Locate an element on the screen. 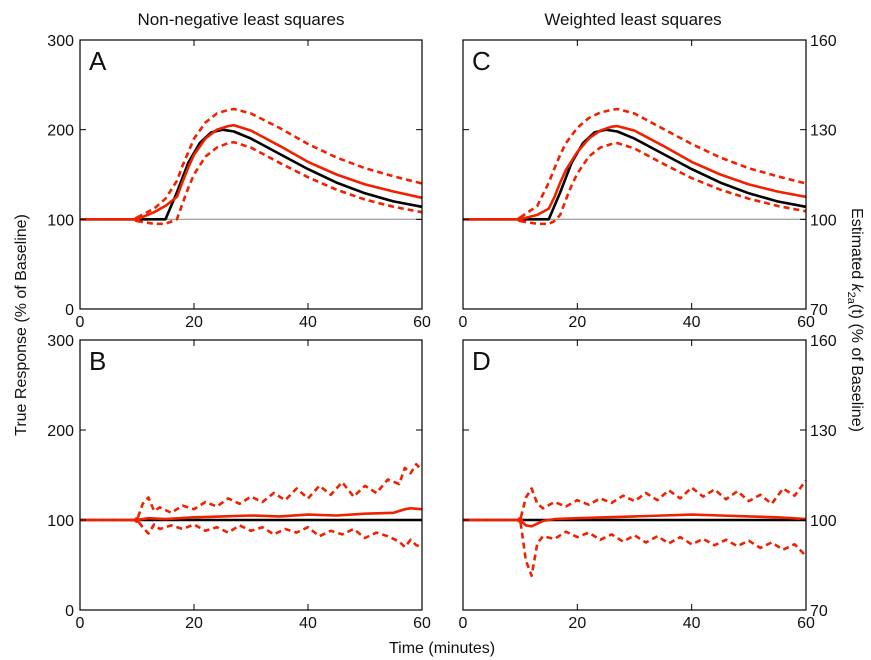 The height and width of the screenshot is (660, 871). series-b-estimate-upper is located at coordinates (251, 492).